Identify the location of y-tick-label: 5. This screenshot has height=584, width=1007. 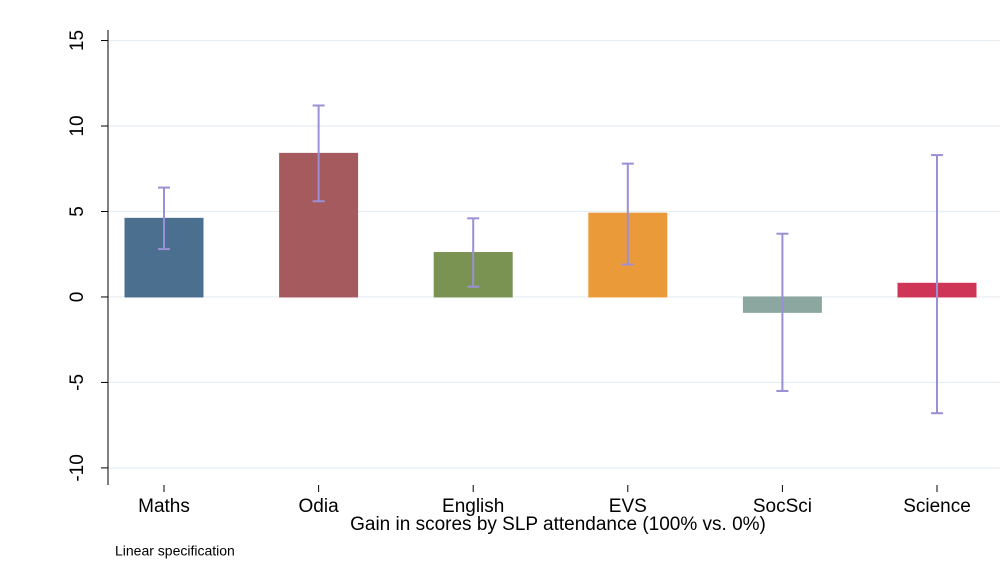
(77, 211).